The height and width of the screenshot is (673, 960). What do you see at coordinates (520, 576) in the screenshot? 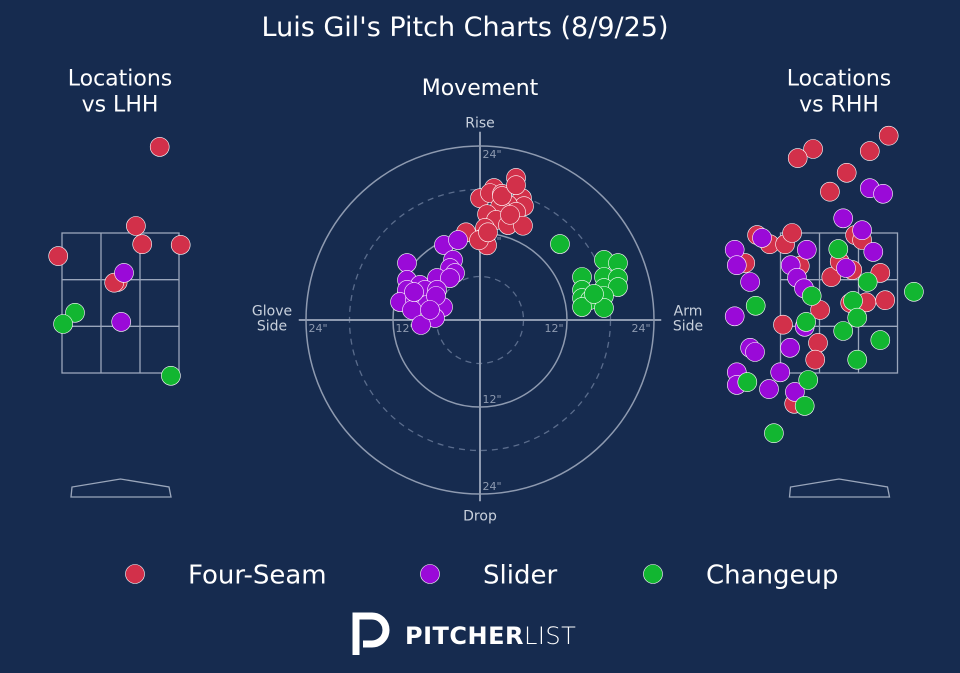
I see `legend-label: Slider` at bounding box center [520, 576].